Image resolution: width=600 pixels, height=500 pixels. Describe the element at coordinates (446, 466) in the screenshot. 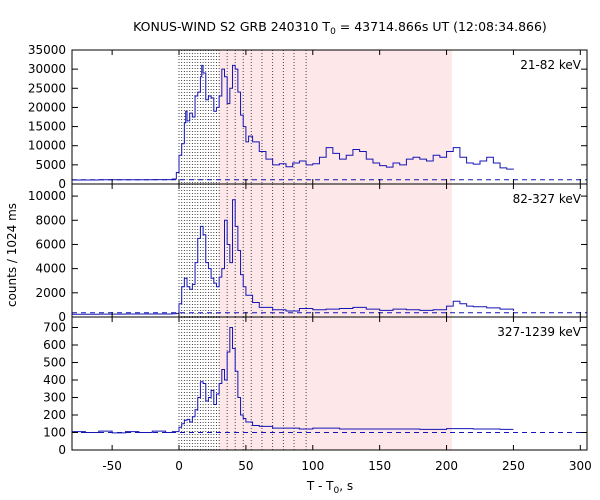

I see `x-tick-label: 200` at that location.